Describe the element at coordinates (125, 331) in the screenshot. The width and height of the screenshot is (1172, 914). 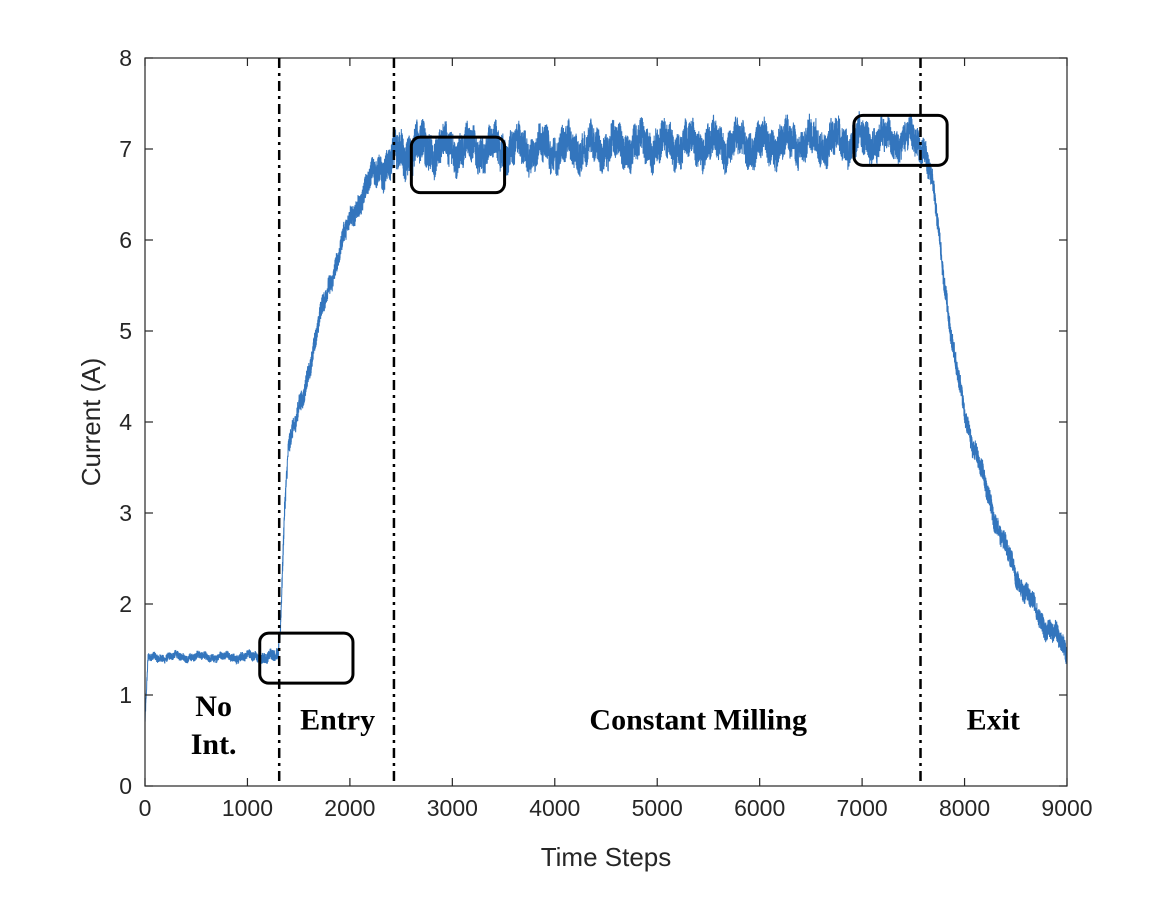
I see `y-tick-label-5: 5` at that location.